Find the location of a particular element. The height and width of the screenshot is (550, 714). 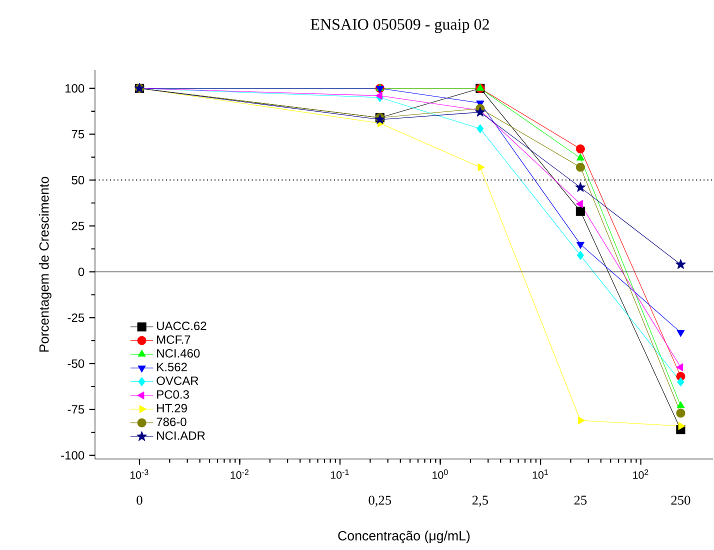

legend-label: NCI.460 is located at coordinates (178, 353).